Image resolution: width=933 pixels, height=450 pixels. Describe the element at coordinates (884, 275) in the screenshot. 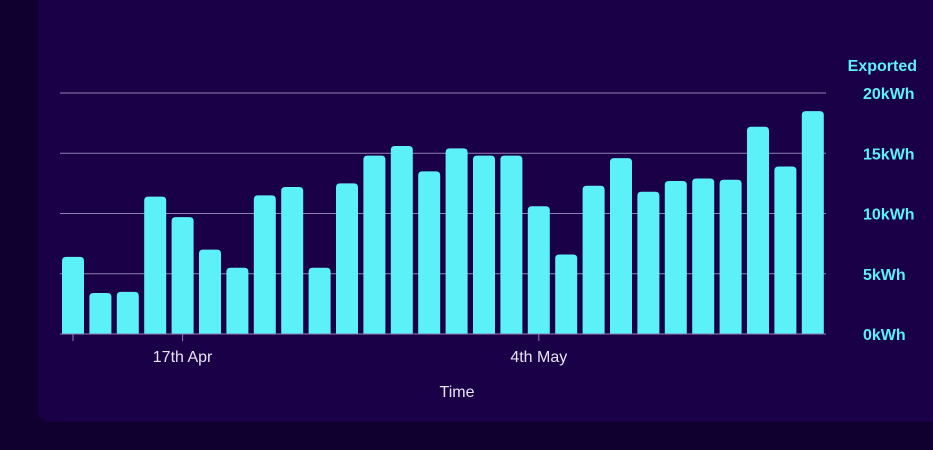

I see `y-tick-label: 5kWh` at that location.